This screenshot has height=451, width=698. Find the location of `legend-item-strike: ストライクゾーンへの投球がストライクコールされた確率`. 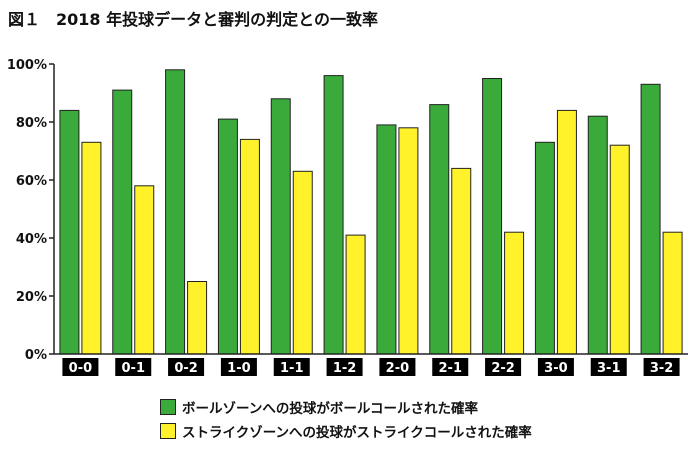

legend-item-strike: ストライクゾーンへの投球がストライクコールされた確率 is located at coordinates (346, 431).